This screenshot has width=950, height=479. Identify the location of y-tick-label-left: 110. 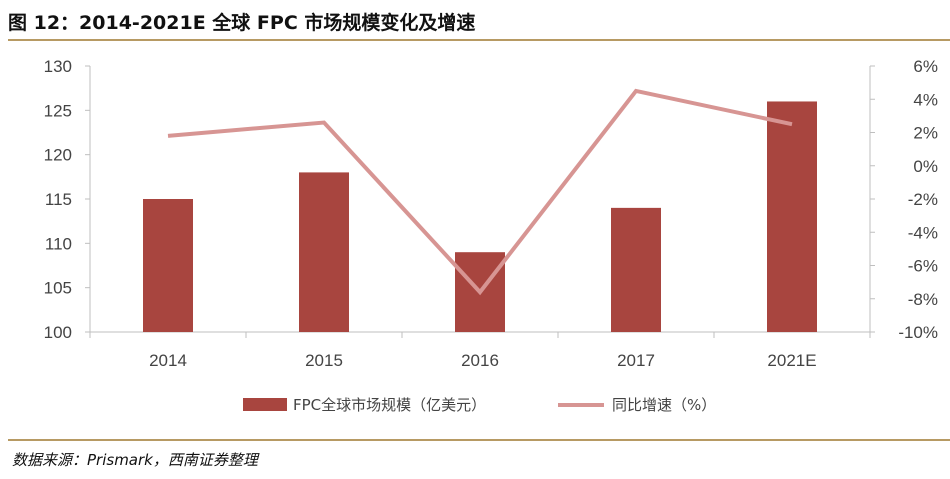
(58, 243).